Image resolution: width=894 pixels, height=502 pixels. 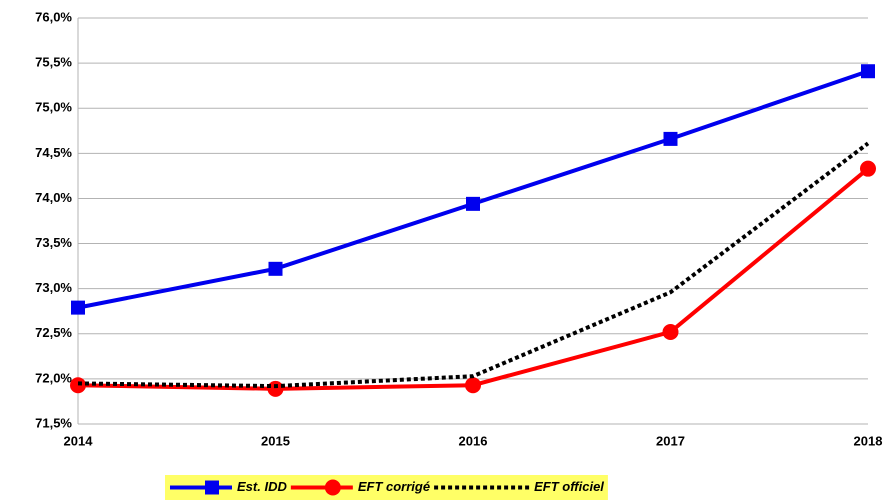 I want to click on y-tick-label: 73,0%, so click(x=53, y=287).